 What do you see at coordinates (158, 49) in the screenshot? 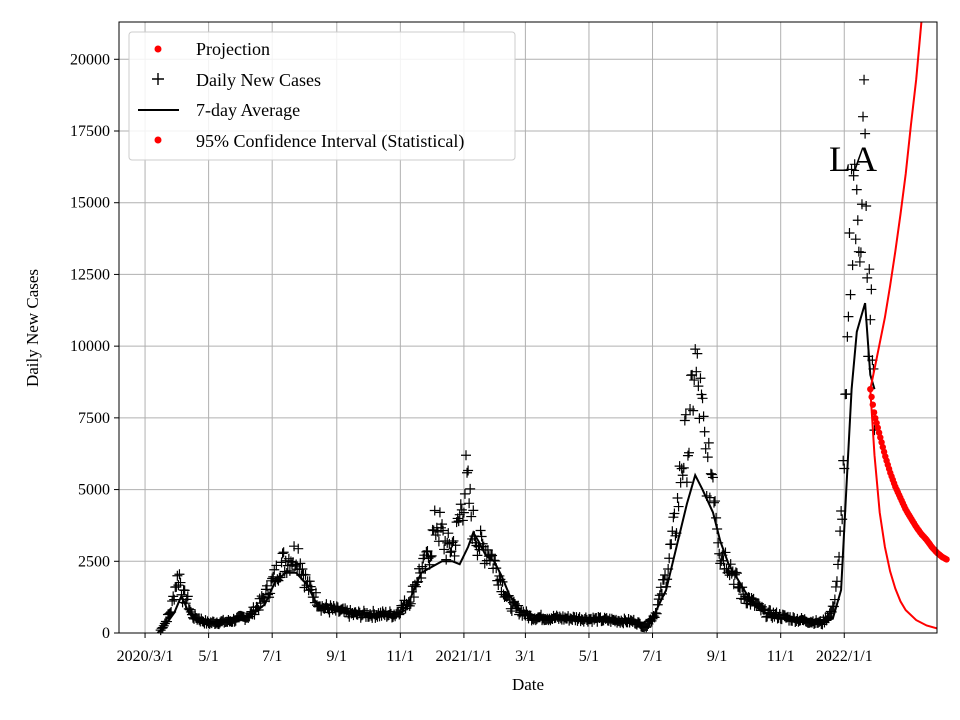
I see `legend-projection-icon` at bounding box center [158, 49].